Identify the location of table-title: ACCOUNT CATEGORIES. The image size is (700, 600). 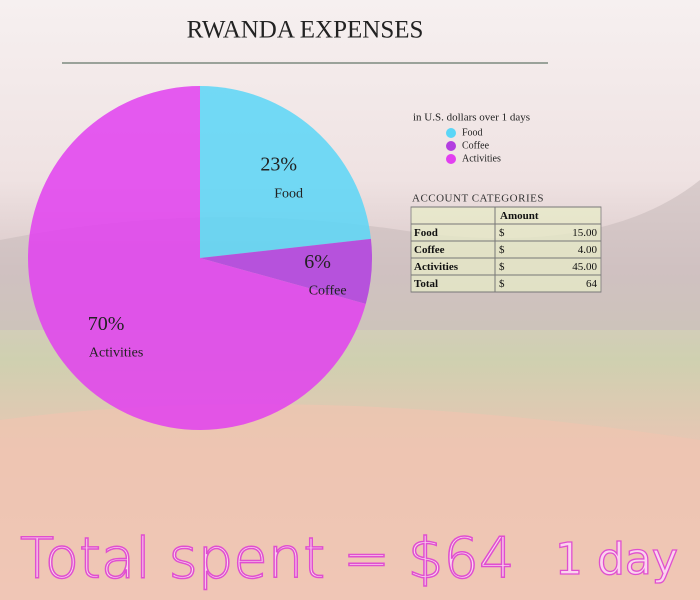
(478, 199).